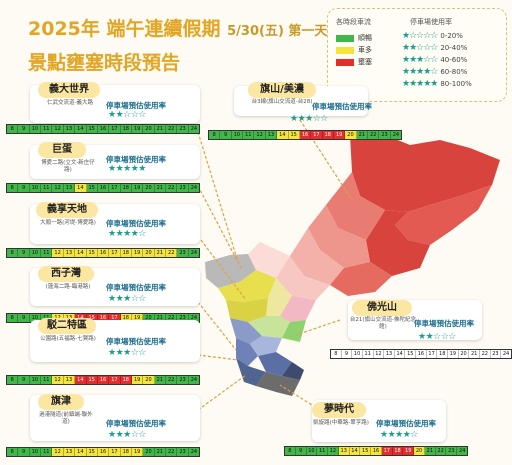  Describe the element at coordinates (305, 135) in the screenshot. I see `place-6-traffic-bar: 8 9 10 11 12 13 14 15 16 17 18 19 20 21 22 23 24` at that location.